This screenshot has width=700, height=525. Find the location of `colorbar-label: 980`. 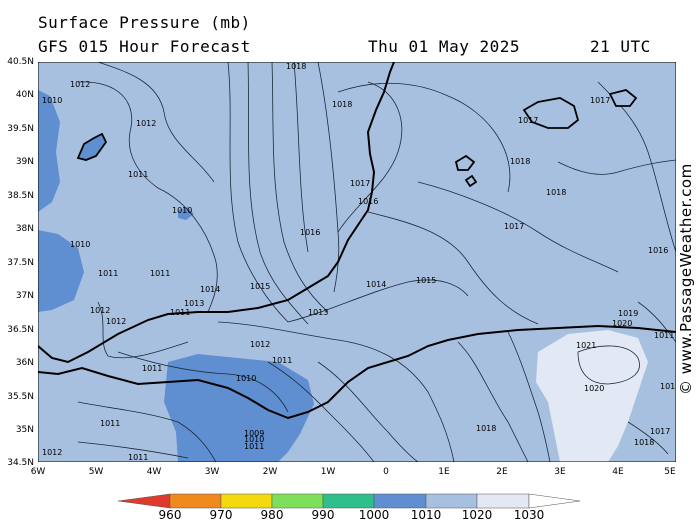

colorbar-label: 980 is located at coordinates (272, 515).